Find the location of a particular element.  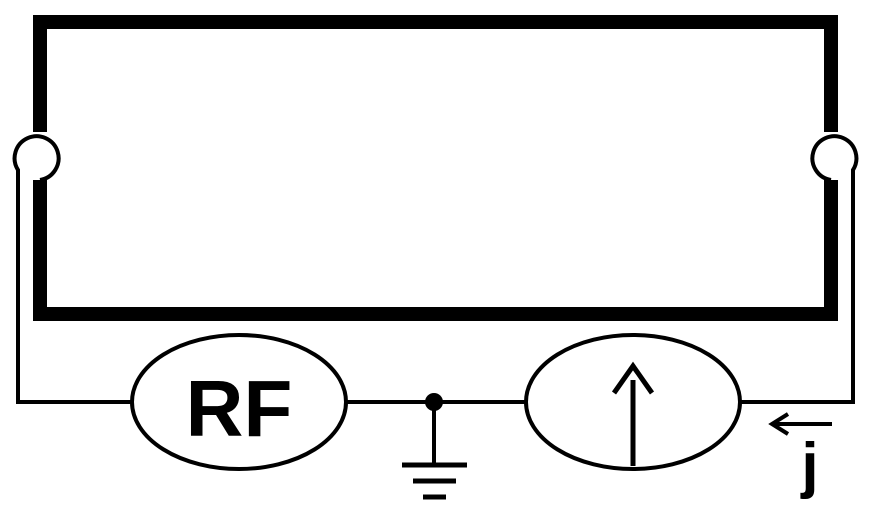

ground-icon is located at coordinates (434, 446).